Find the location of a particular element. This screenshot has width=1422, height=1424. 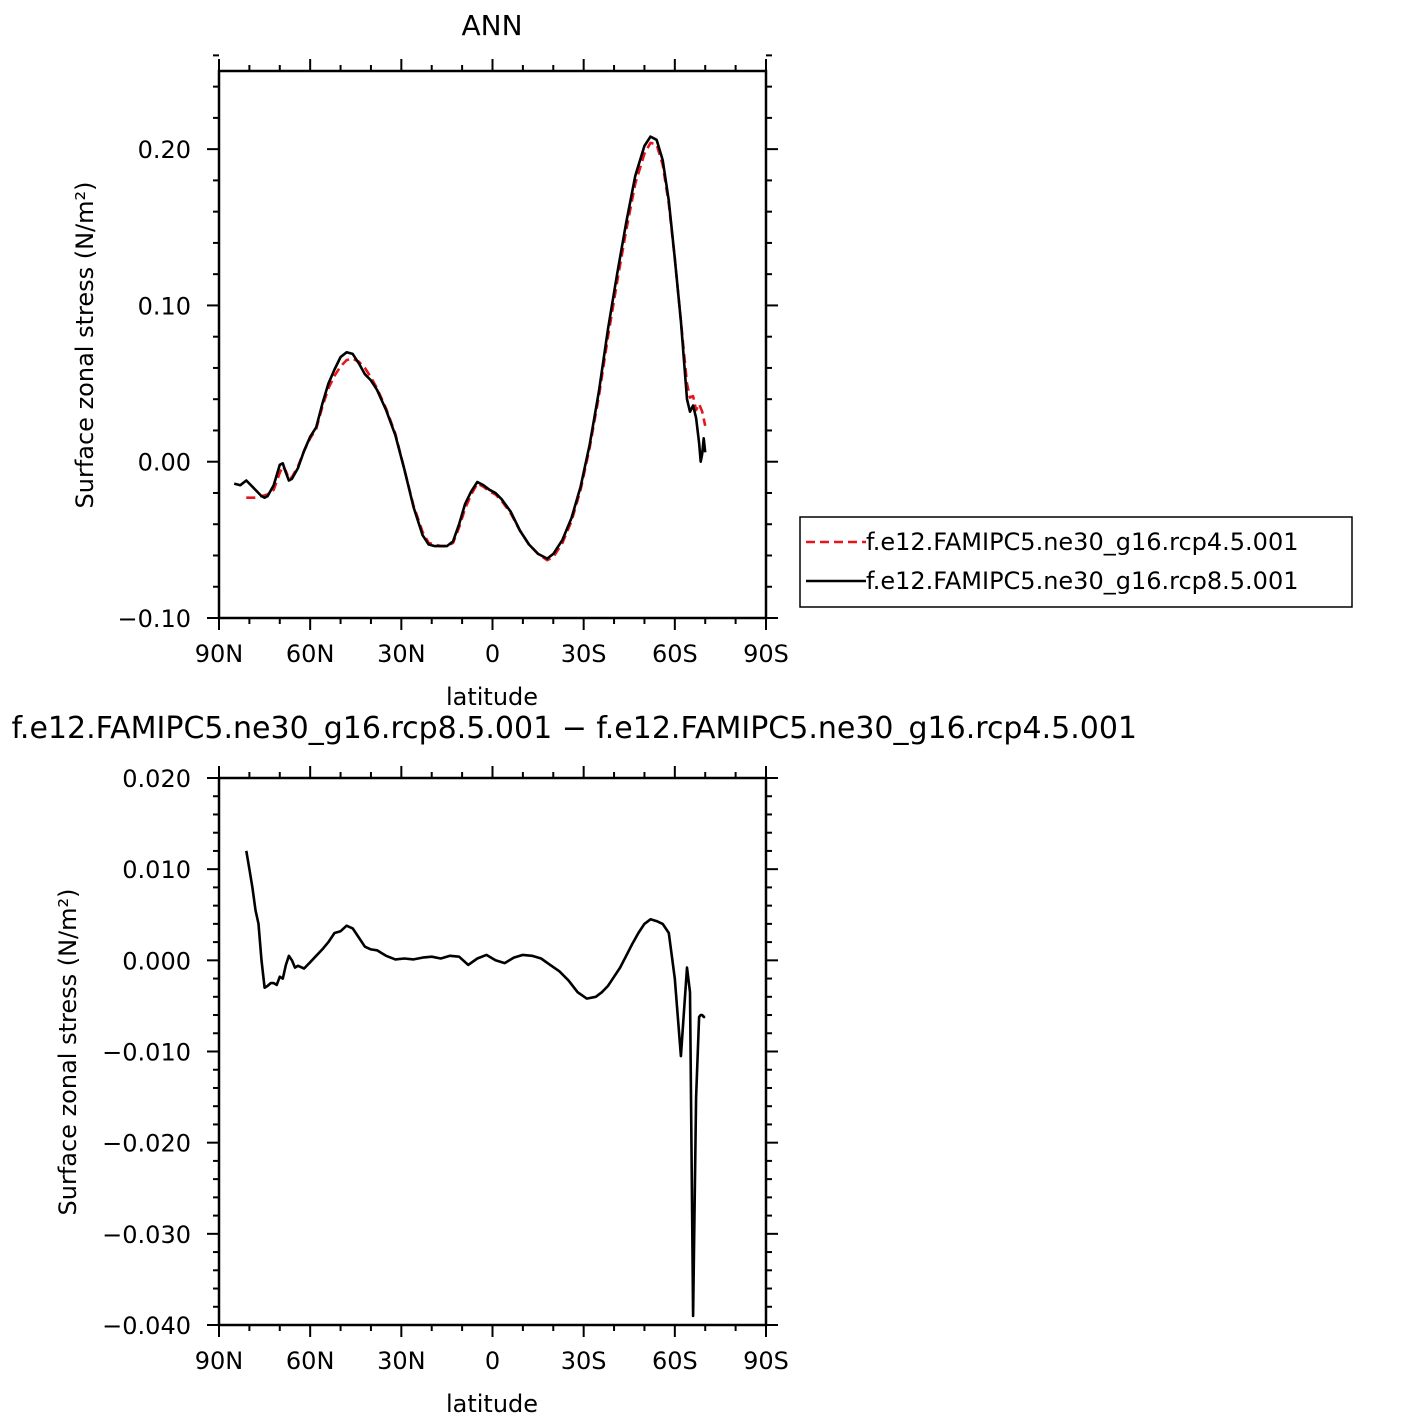

bottom-x-axis-label: latitude is located at coordinates (492, 1404).